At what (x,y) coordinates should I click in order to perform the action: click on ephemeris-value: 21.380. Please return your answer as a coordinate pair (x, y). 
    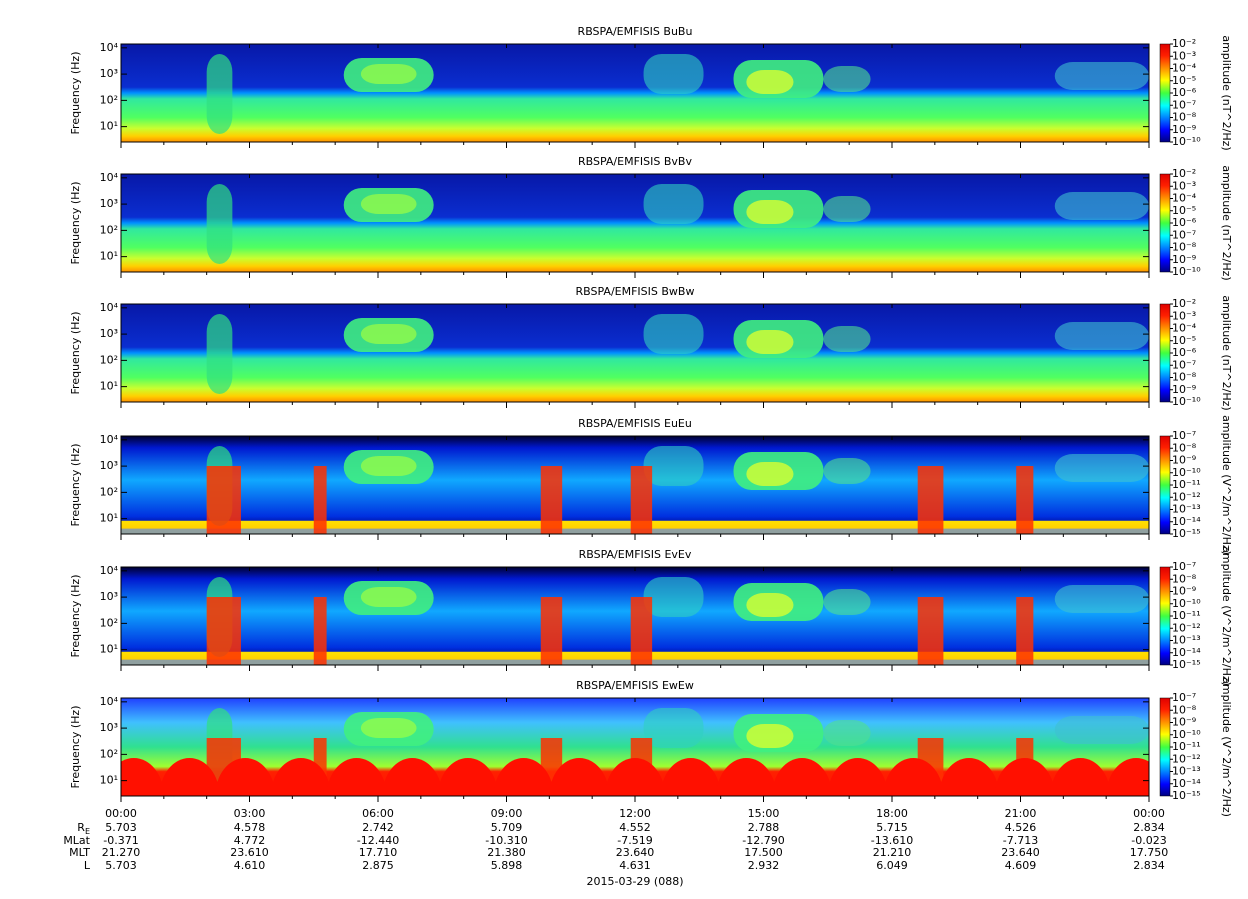
    Looking at the image, I should click on (506, 852).